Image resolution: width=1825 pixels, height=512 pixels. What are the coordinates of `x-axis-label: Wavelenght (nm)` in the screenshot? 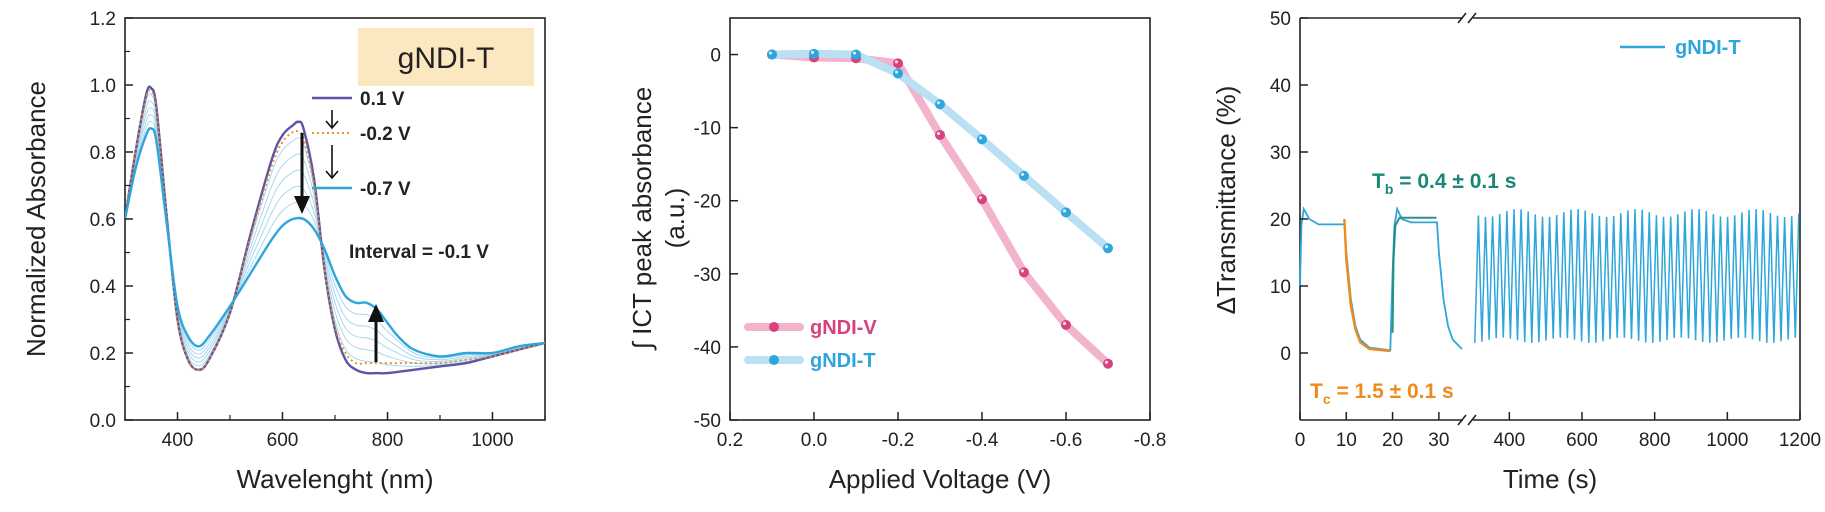 It's located at (335, 479).